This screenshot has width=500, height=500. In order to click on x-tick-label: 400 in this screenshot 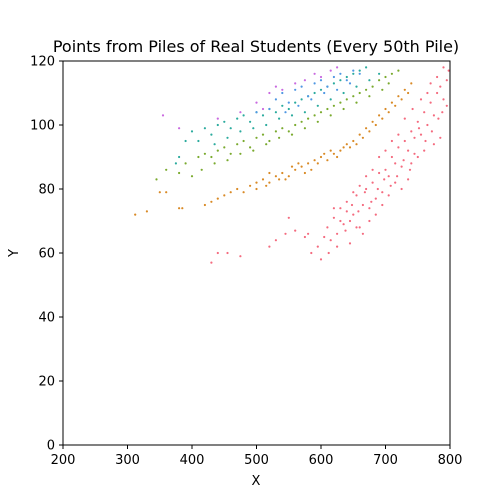, I will do `click(192, 460)`.